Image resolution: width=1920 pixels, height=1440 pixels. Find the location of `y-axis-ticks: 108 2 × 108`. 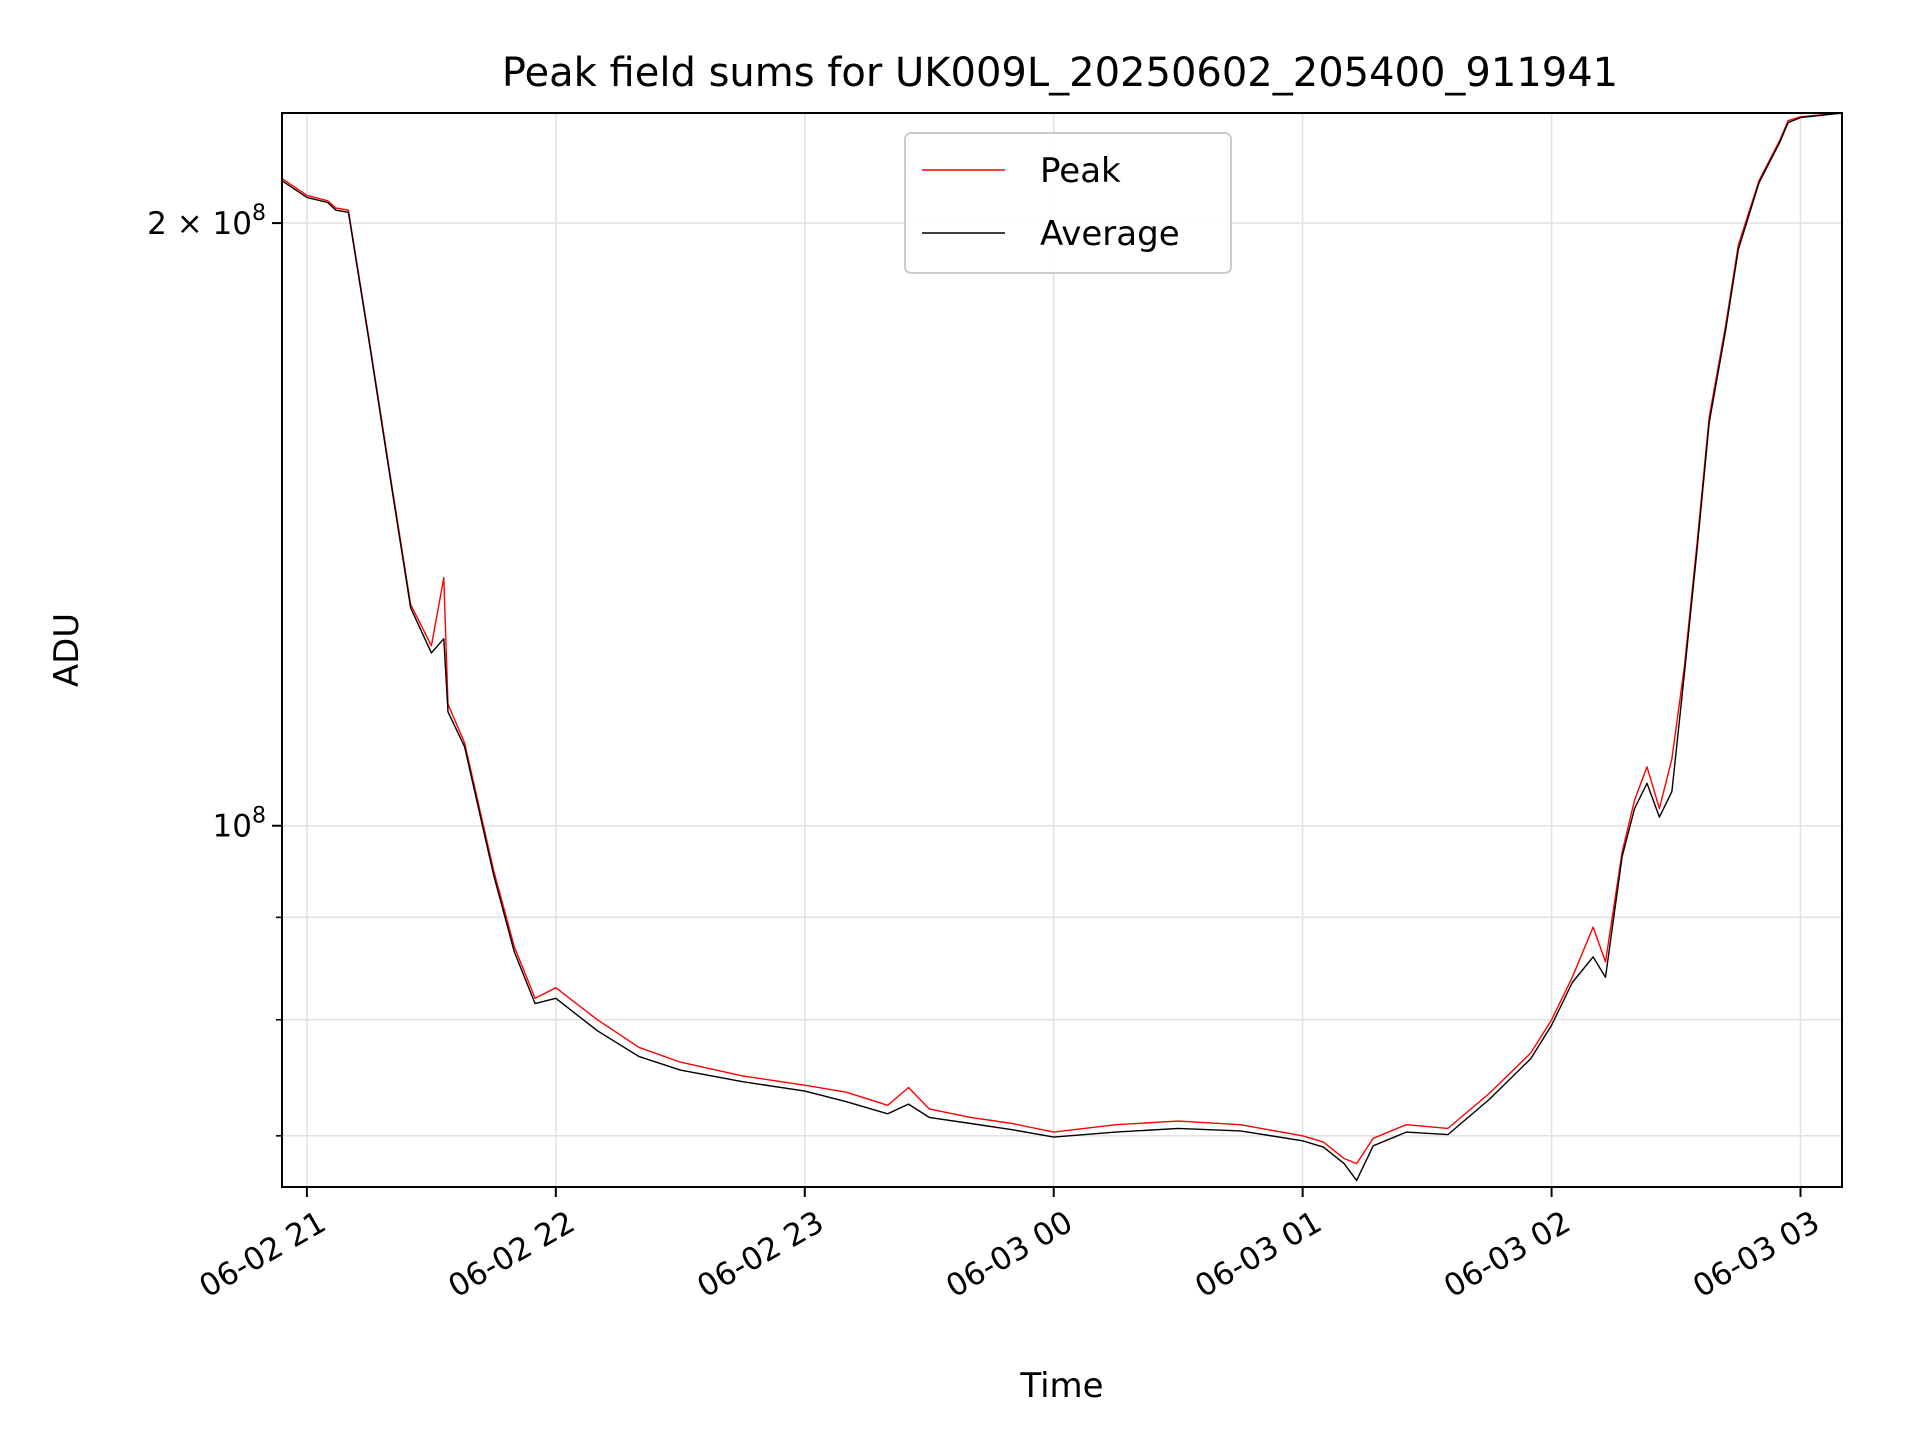

y-axis-ticks: 108 2 × 108 is located at coordinates (214, 669).